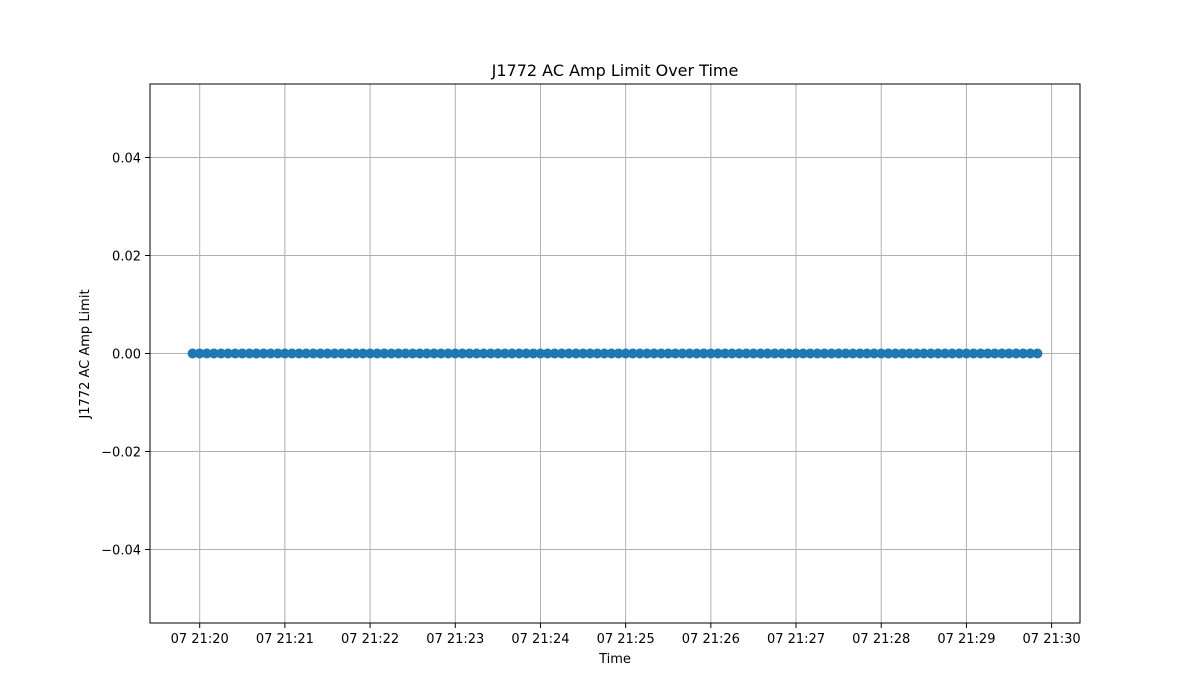  I want to click on x-axis-label: Time, so click(614, 659).